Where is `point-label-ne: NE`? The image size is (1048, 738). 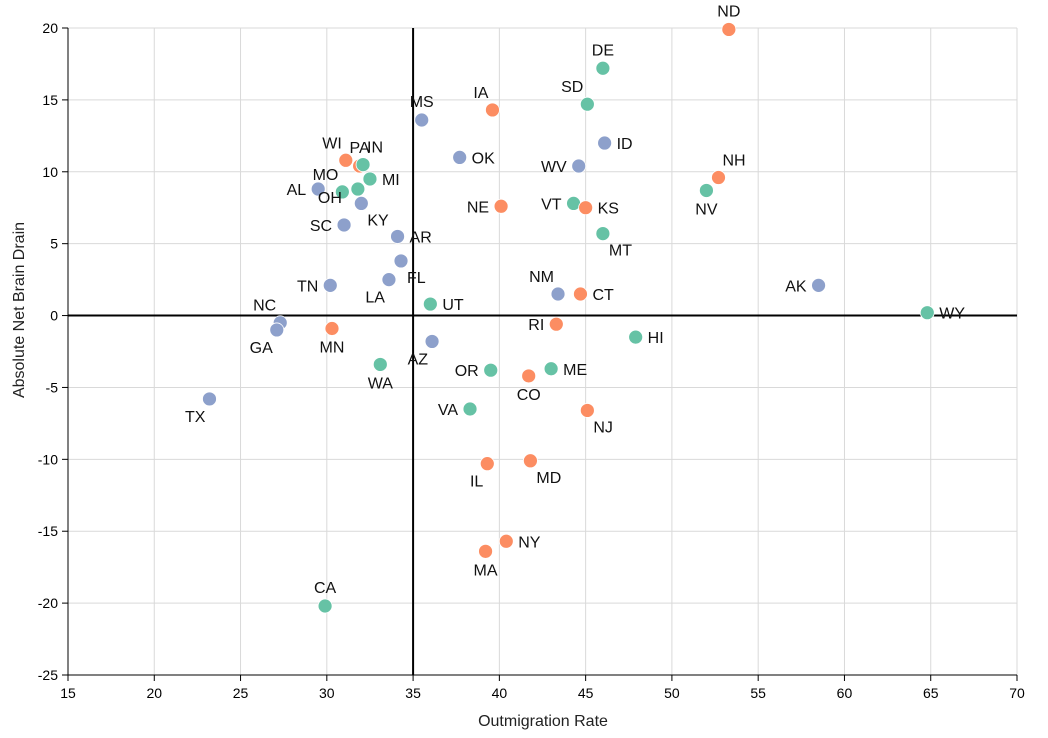
point-label-ne: NE is located at coordinates (478, 207).